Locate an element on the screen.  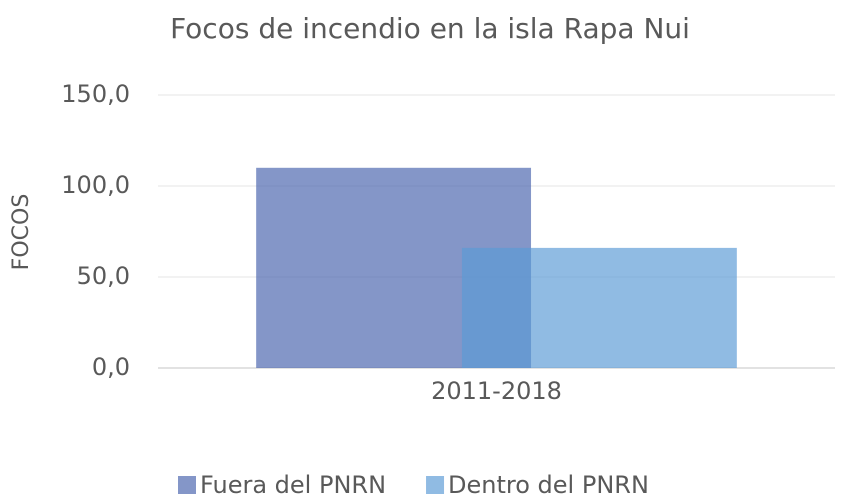
x-tick-label: 2011-2018 is located at coordinates (496, 391).